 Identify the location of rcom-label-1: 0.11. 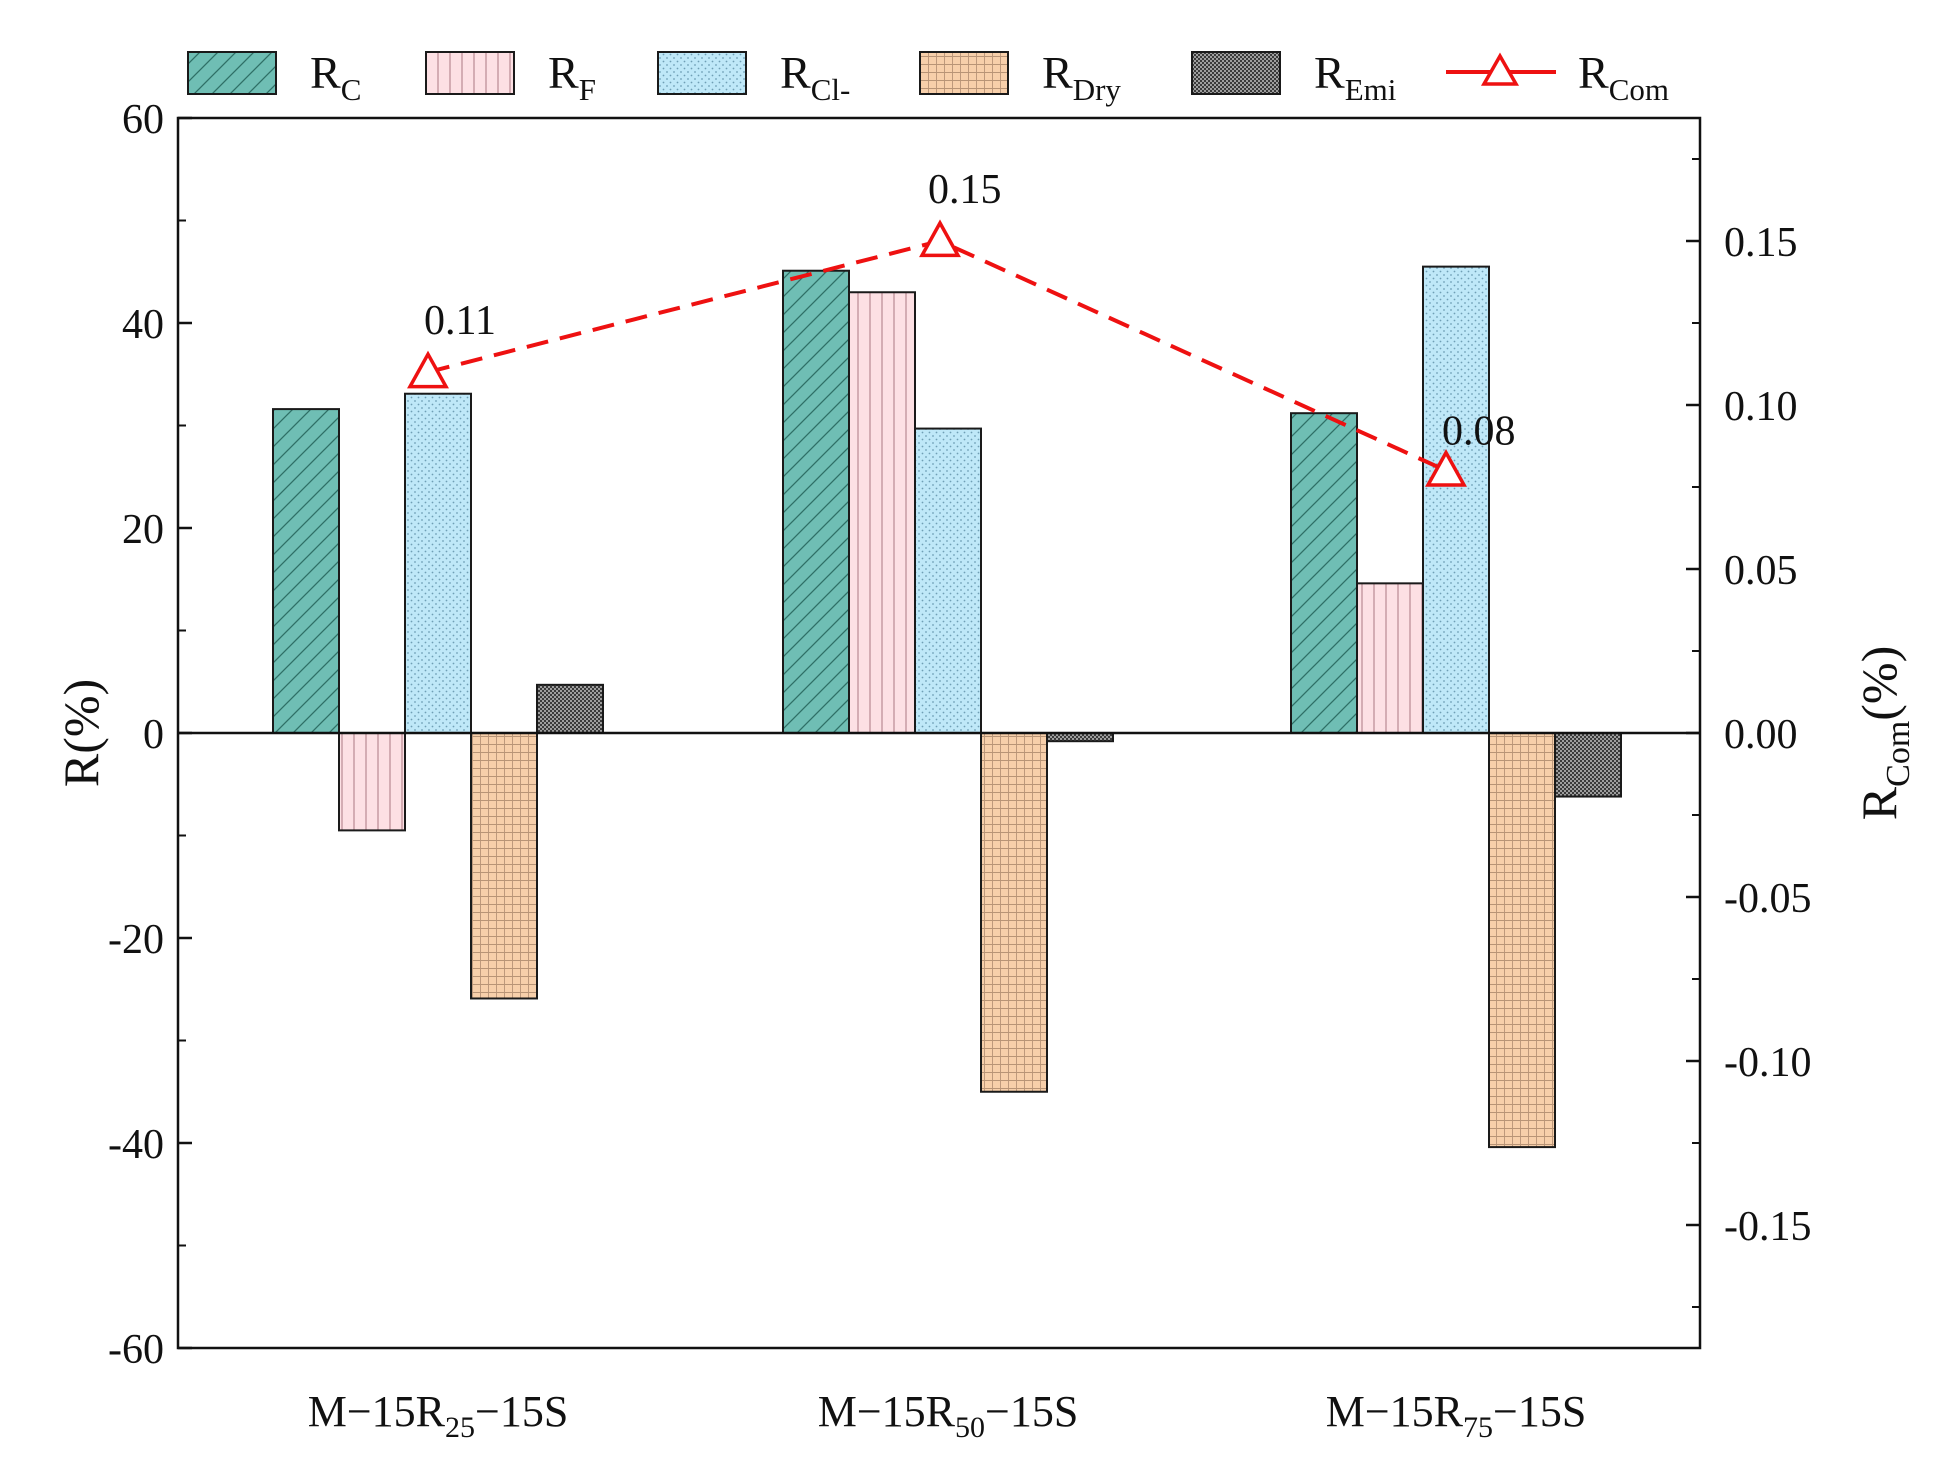
(460, 321).